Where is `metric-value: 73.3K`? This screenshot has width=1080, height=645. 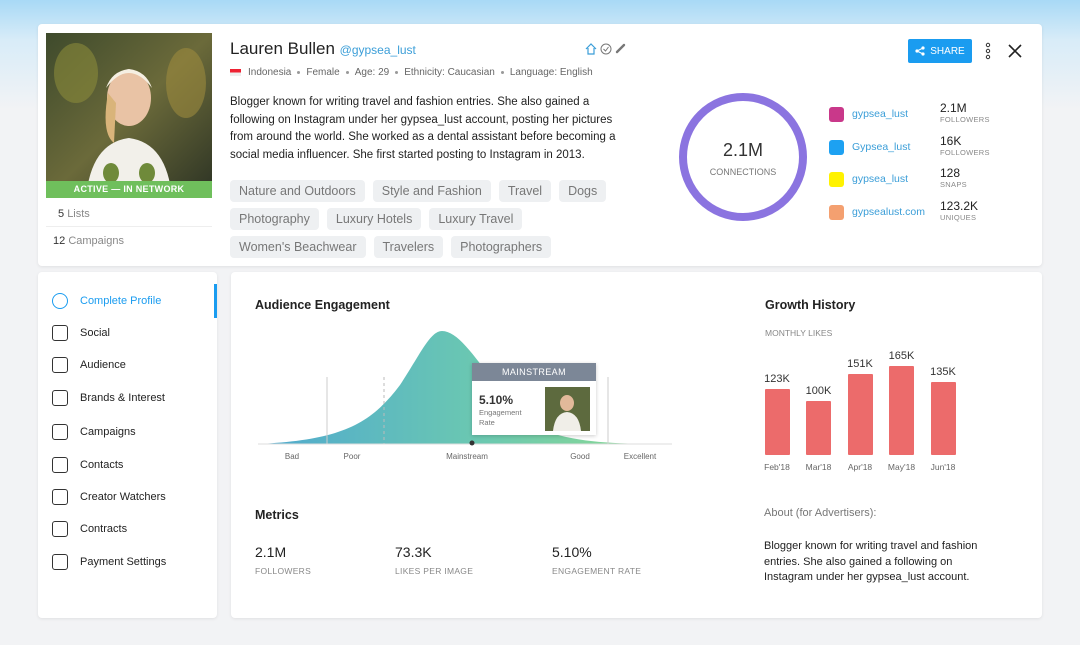
metric-value: 73.3K is located at coordinates (413, 552).